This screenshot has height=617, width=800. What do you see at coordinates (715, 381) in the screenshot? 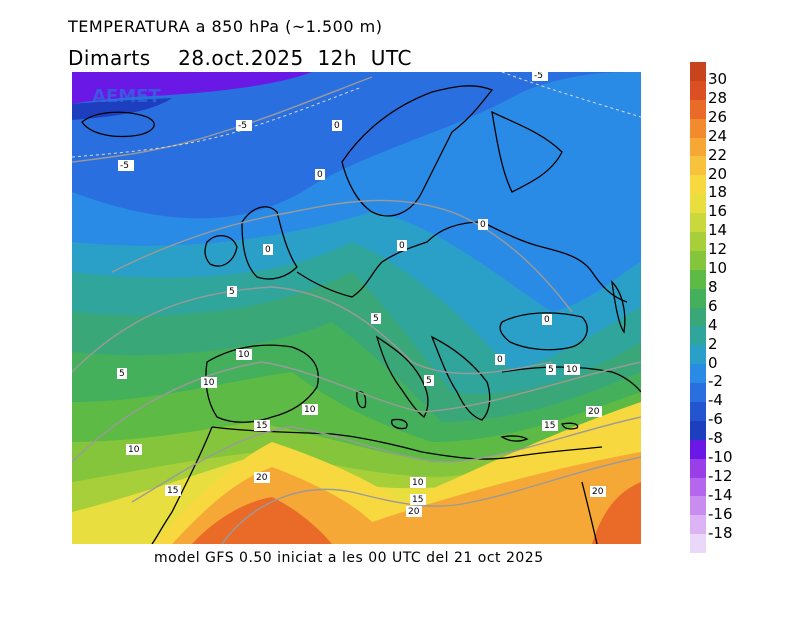
I see `colorbar-tick-label: -2` at bounding box center [715, 381].